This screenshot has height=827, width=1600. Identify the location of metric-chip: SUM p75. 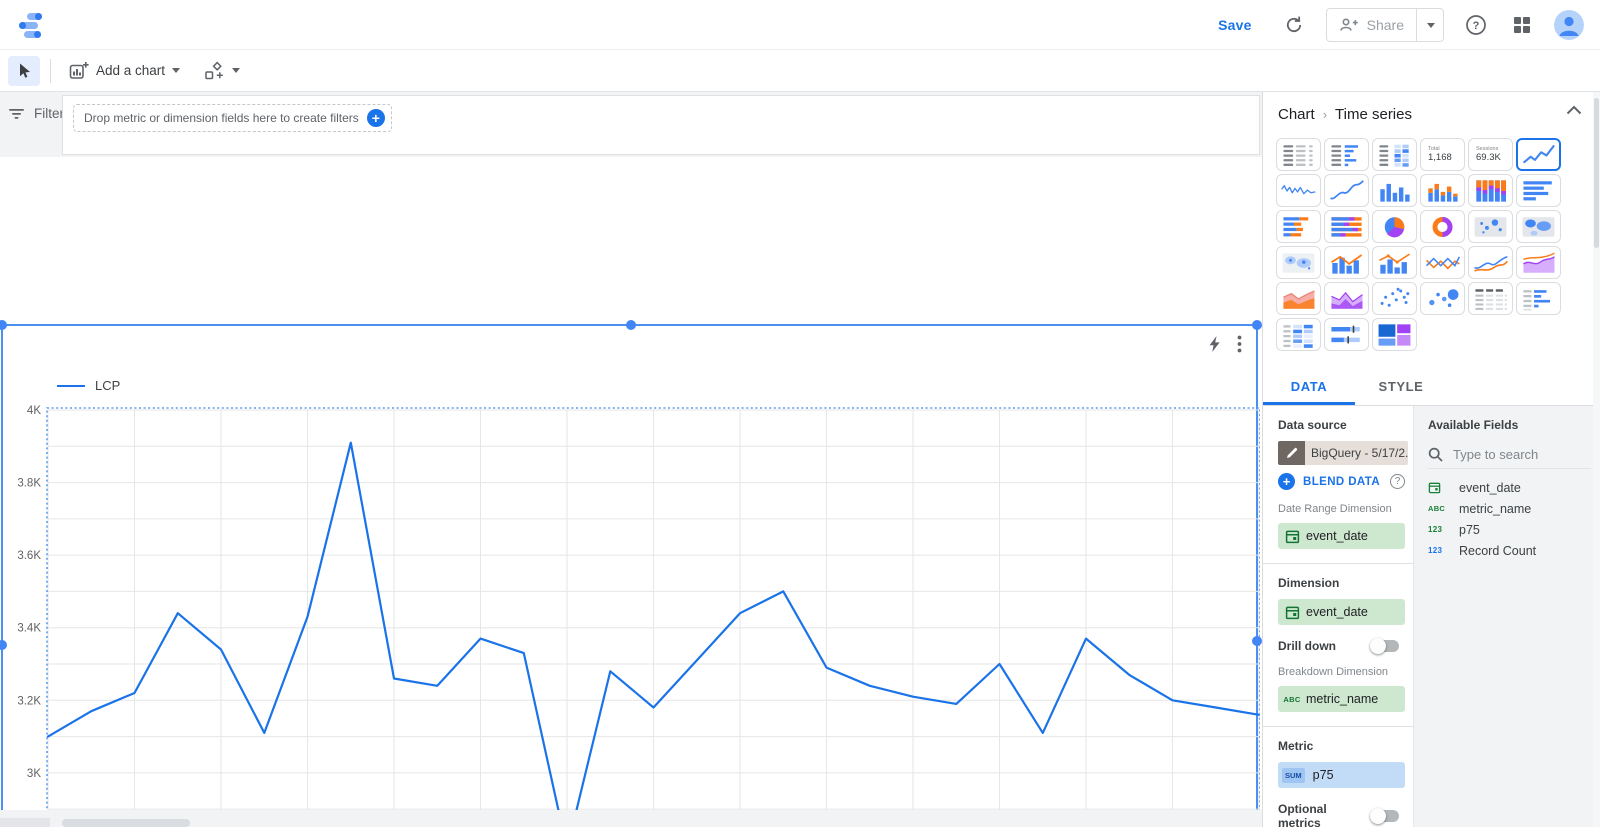
(1341, 775).